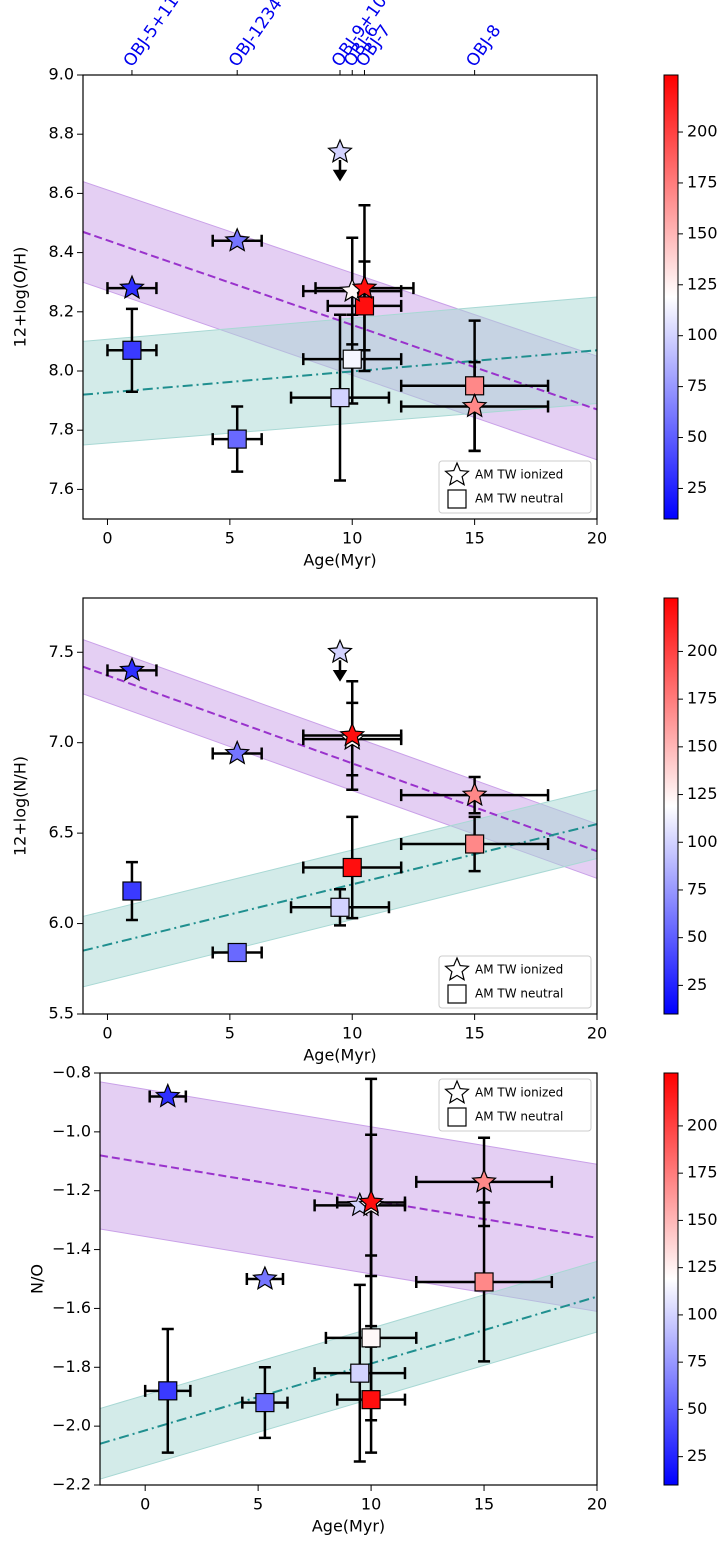  What do you see at coordinates (61, 310) in the screenshot?
I see `y-tick-label: 8.2` at bounding box center [61, 310].